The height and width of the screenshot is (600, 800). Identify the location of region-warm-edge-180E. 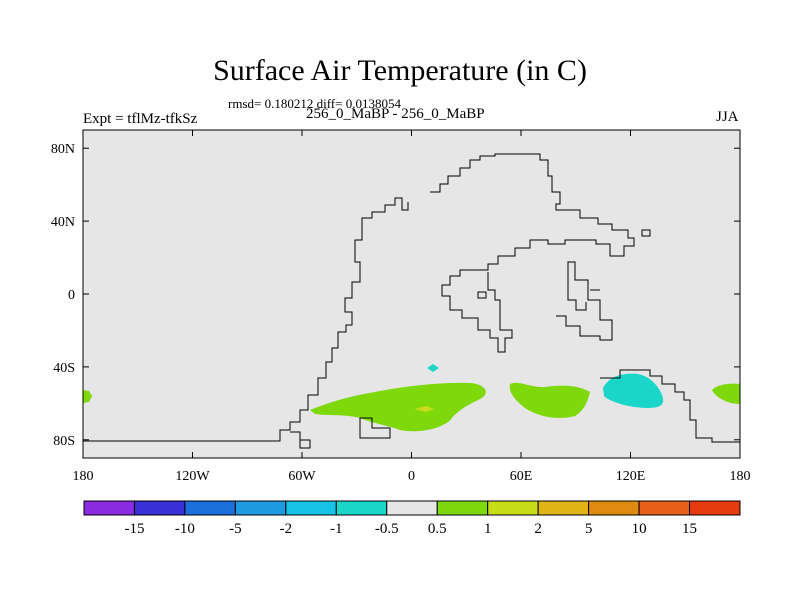
(726, 393).